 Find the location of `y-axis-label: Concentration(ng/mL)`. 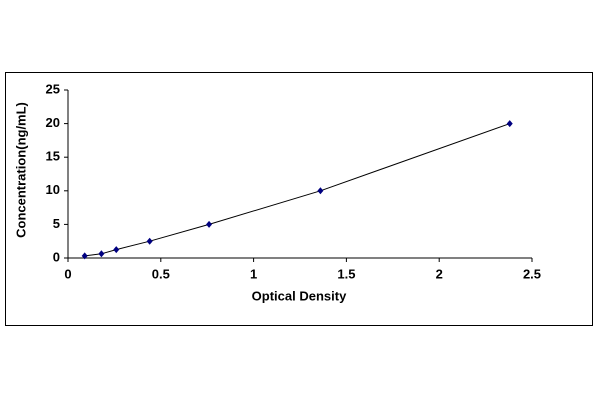

y-axis-label: Concentration(ng/mL) is located at coordinates (20, 170).